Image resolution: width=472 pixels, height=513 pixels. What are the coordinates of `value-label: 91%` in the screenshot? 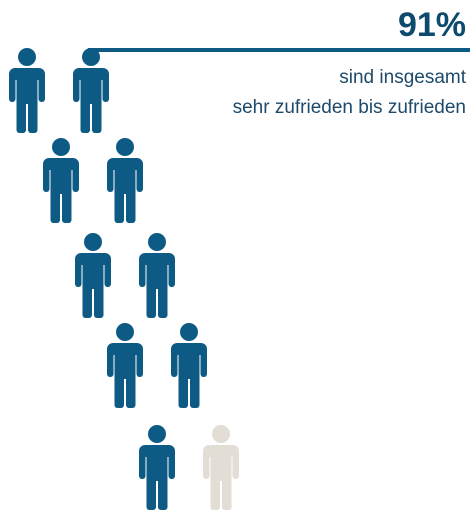 It's located at (432, 25).